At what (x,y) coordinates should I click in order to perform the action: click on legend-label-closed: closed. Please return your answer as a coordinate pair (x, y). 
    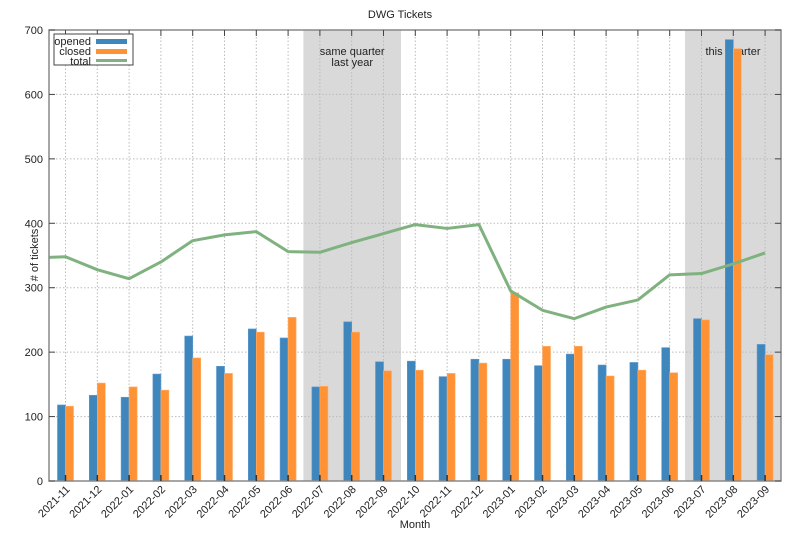
    Looking at the image, I should click on (75, 52).